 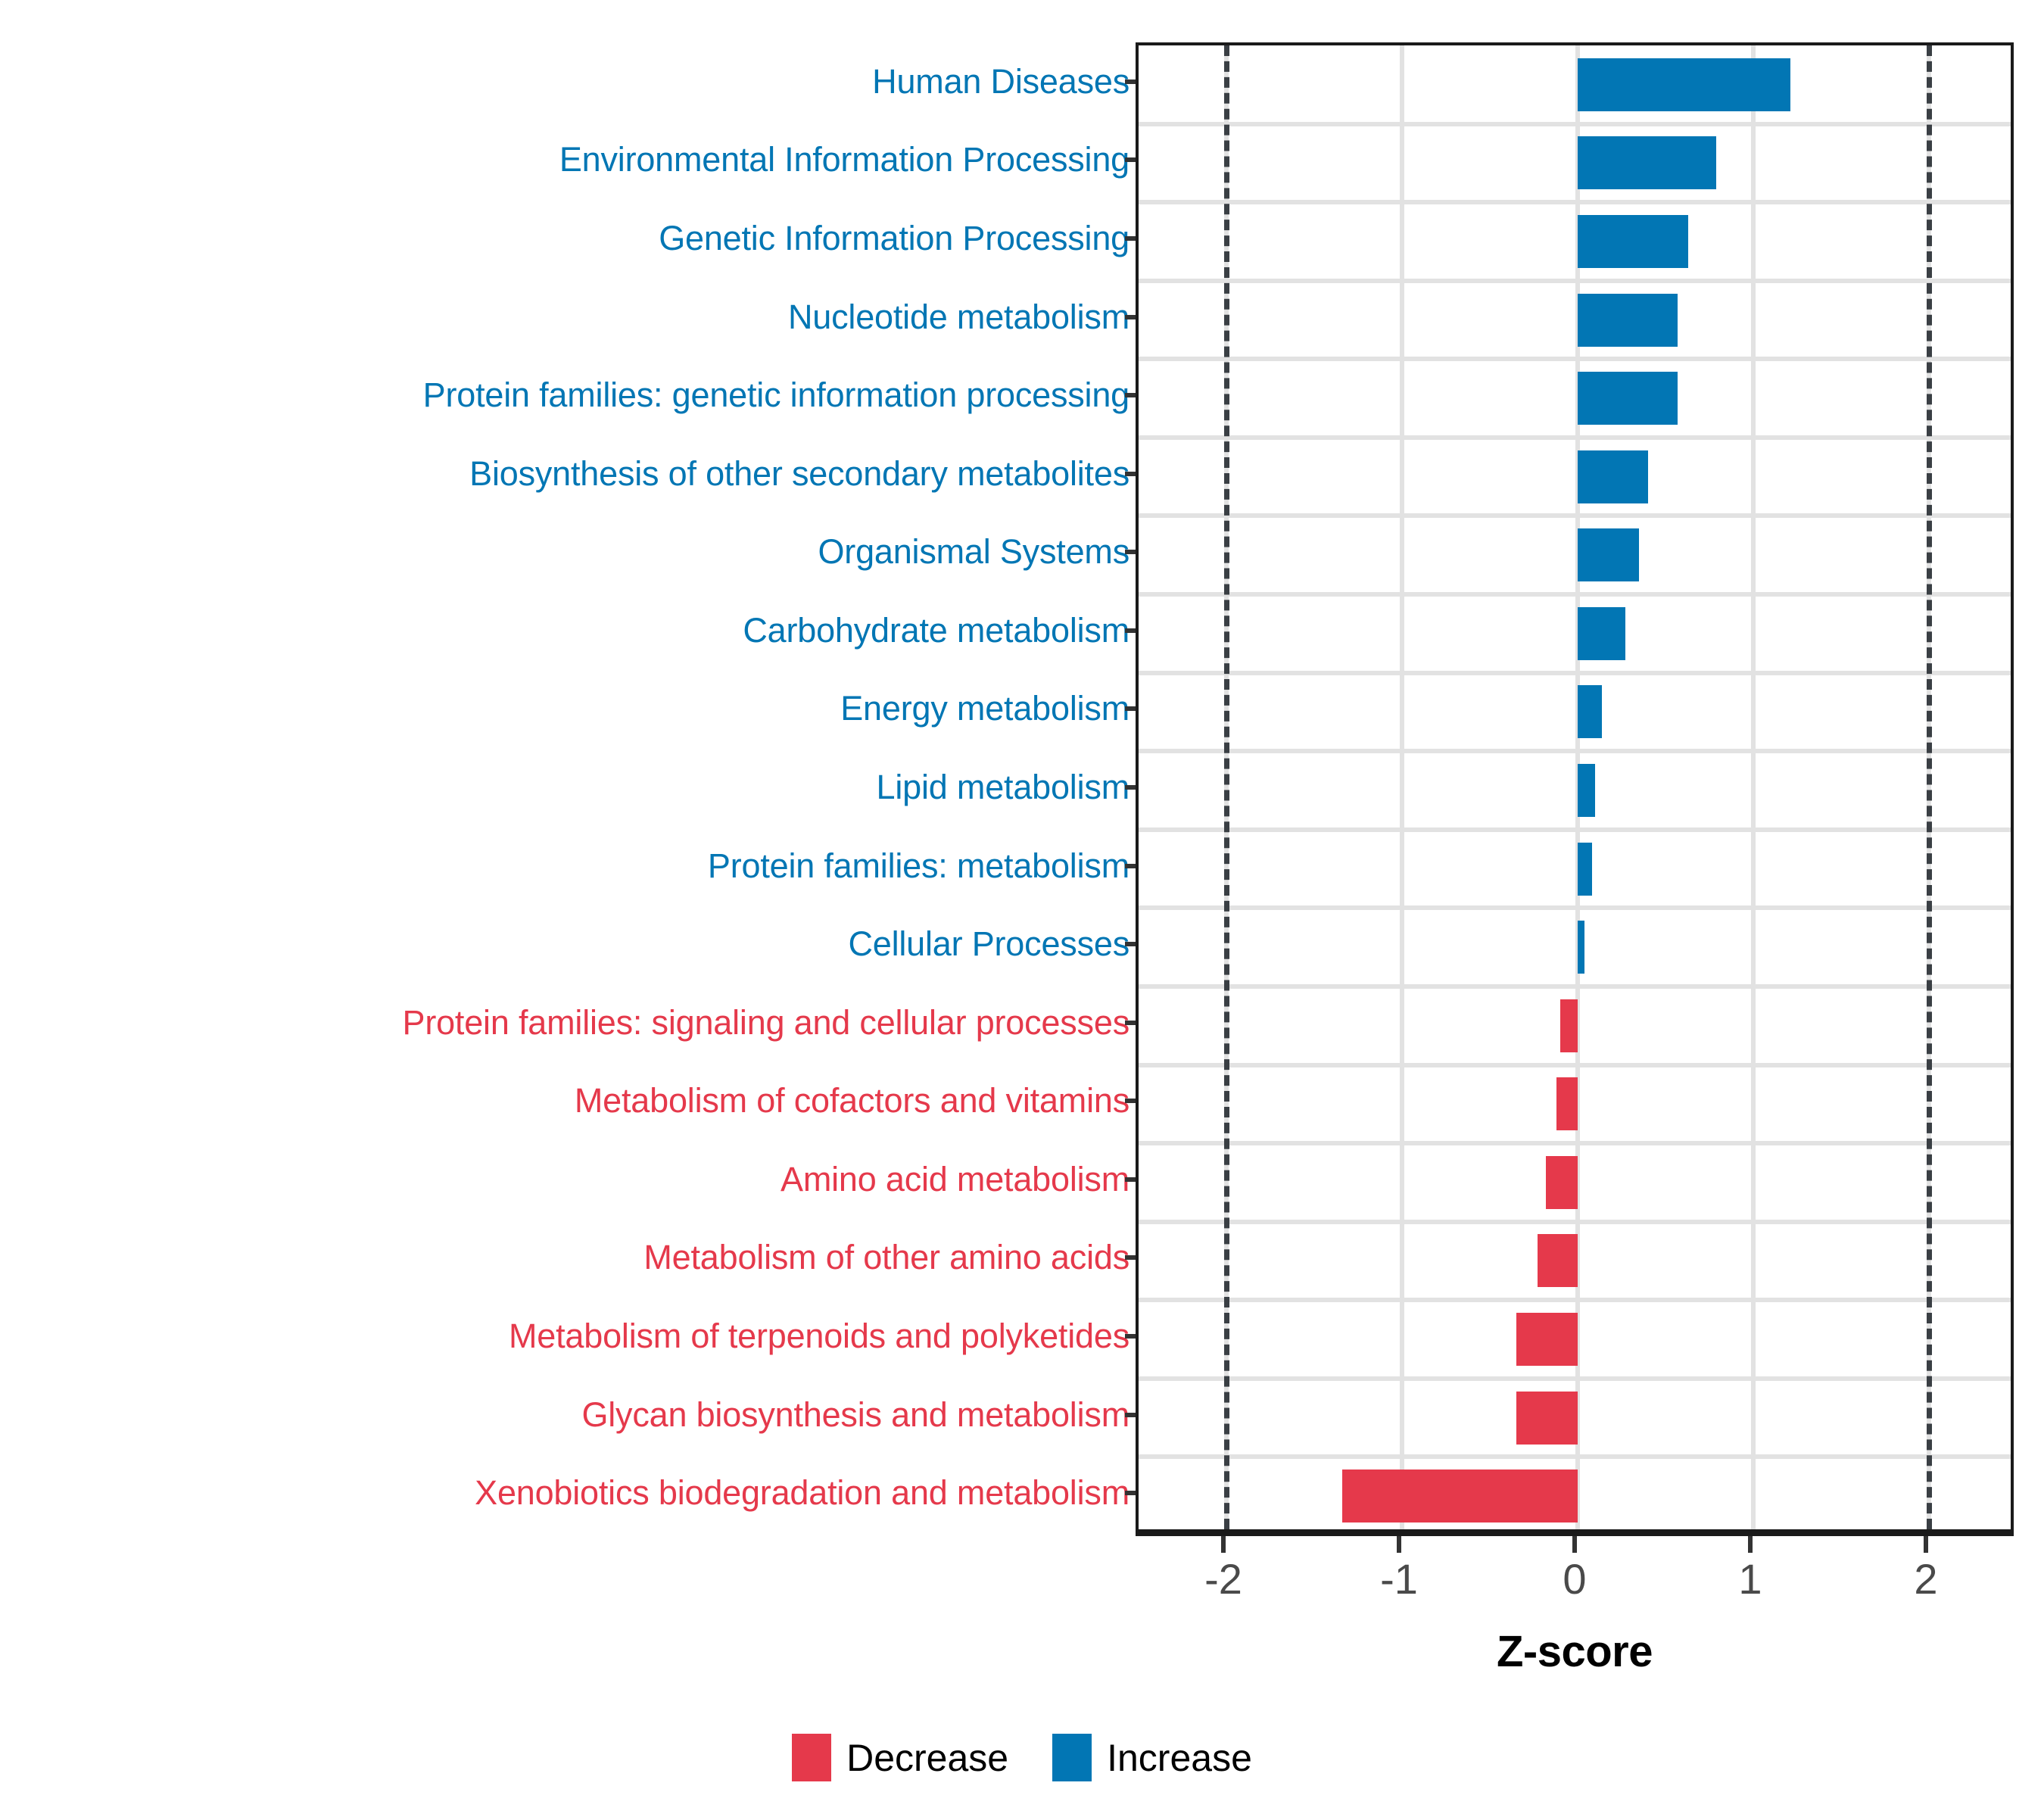 I want to click on legend-swatch-increase-icon, so click(x=1072, y=1757).